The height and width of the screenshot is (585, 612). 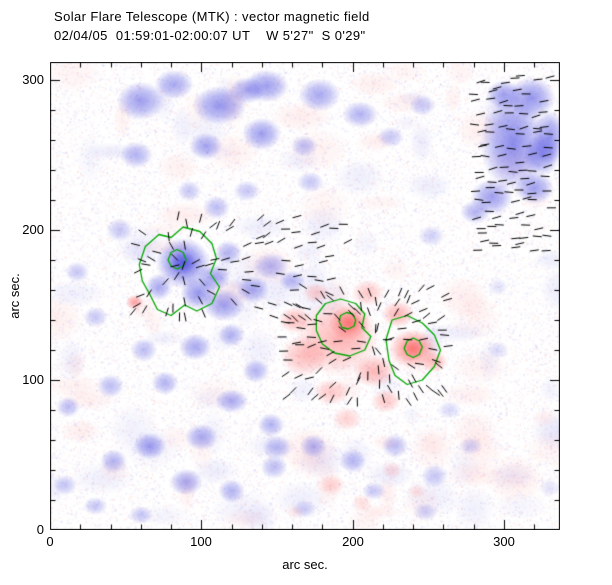 What do you see at coordinates (33, 79) in the screenshot?
I see `y-tick-label-300: 300` at bounding box center [33, 79].